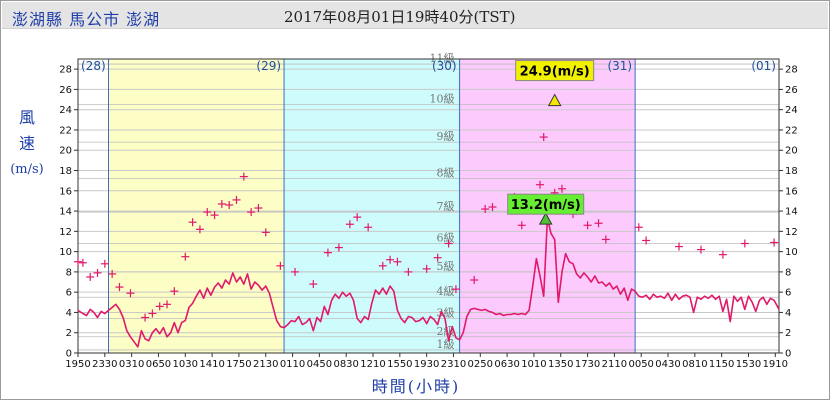 Image resolution: width=830 pixels, height=400 pixels. What do you see at coordinates (445, 136) in the screenshot?
I see `beaufort-label: 9級` at bounding box center [445, 136].